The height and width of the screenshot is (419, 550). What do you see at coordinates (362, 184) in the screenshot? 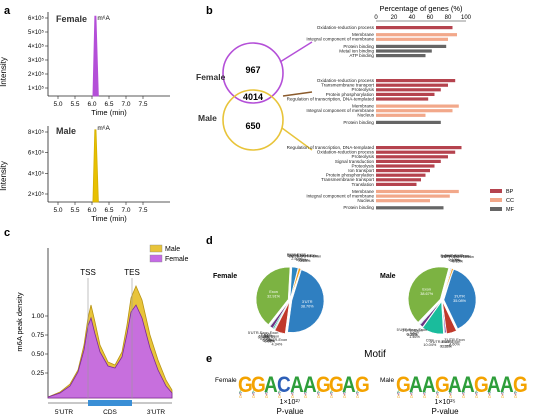
I see `go-term-label: Translation` at bounding box center [362, 184].